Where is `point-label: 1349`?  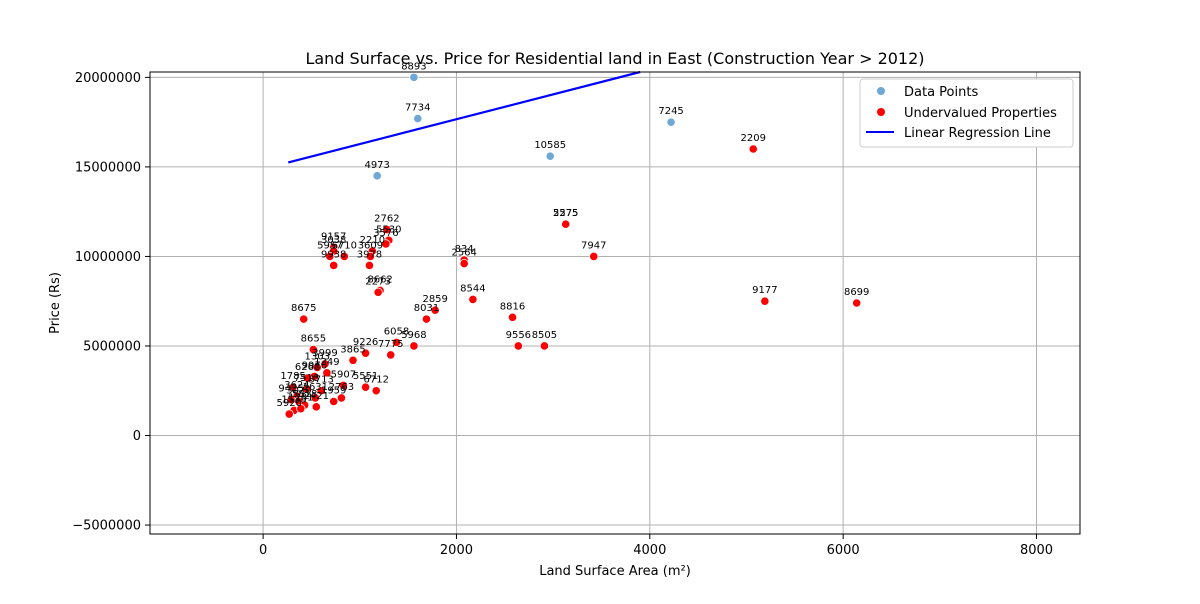 point-label: 1349 is located at coordinates (326, 362).